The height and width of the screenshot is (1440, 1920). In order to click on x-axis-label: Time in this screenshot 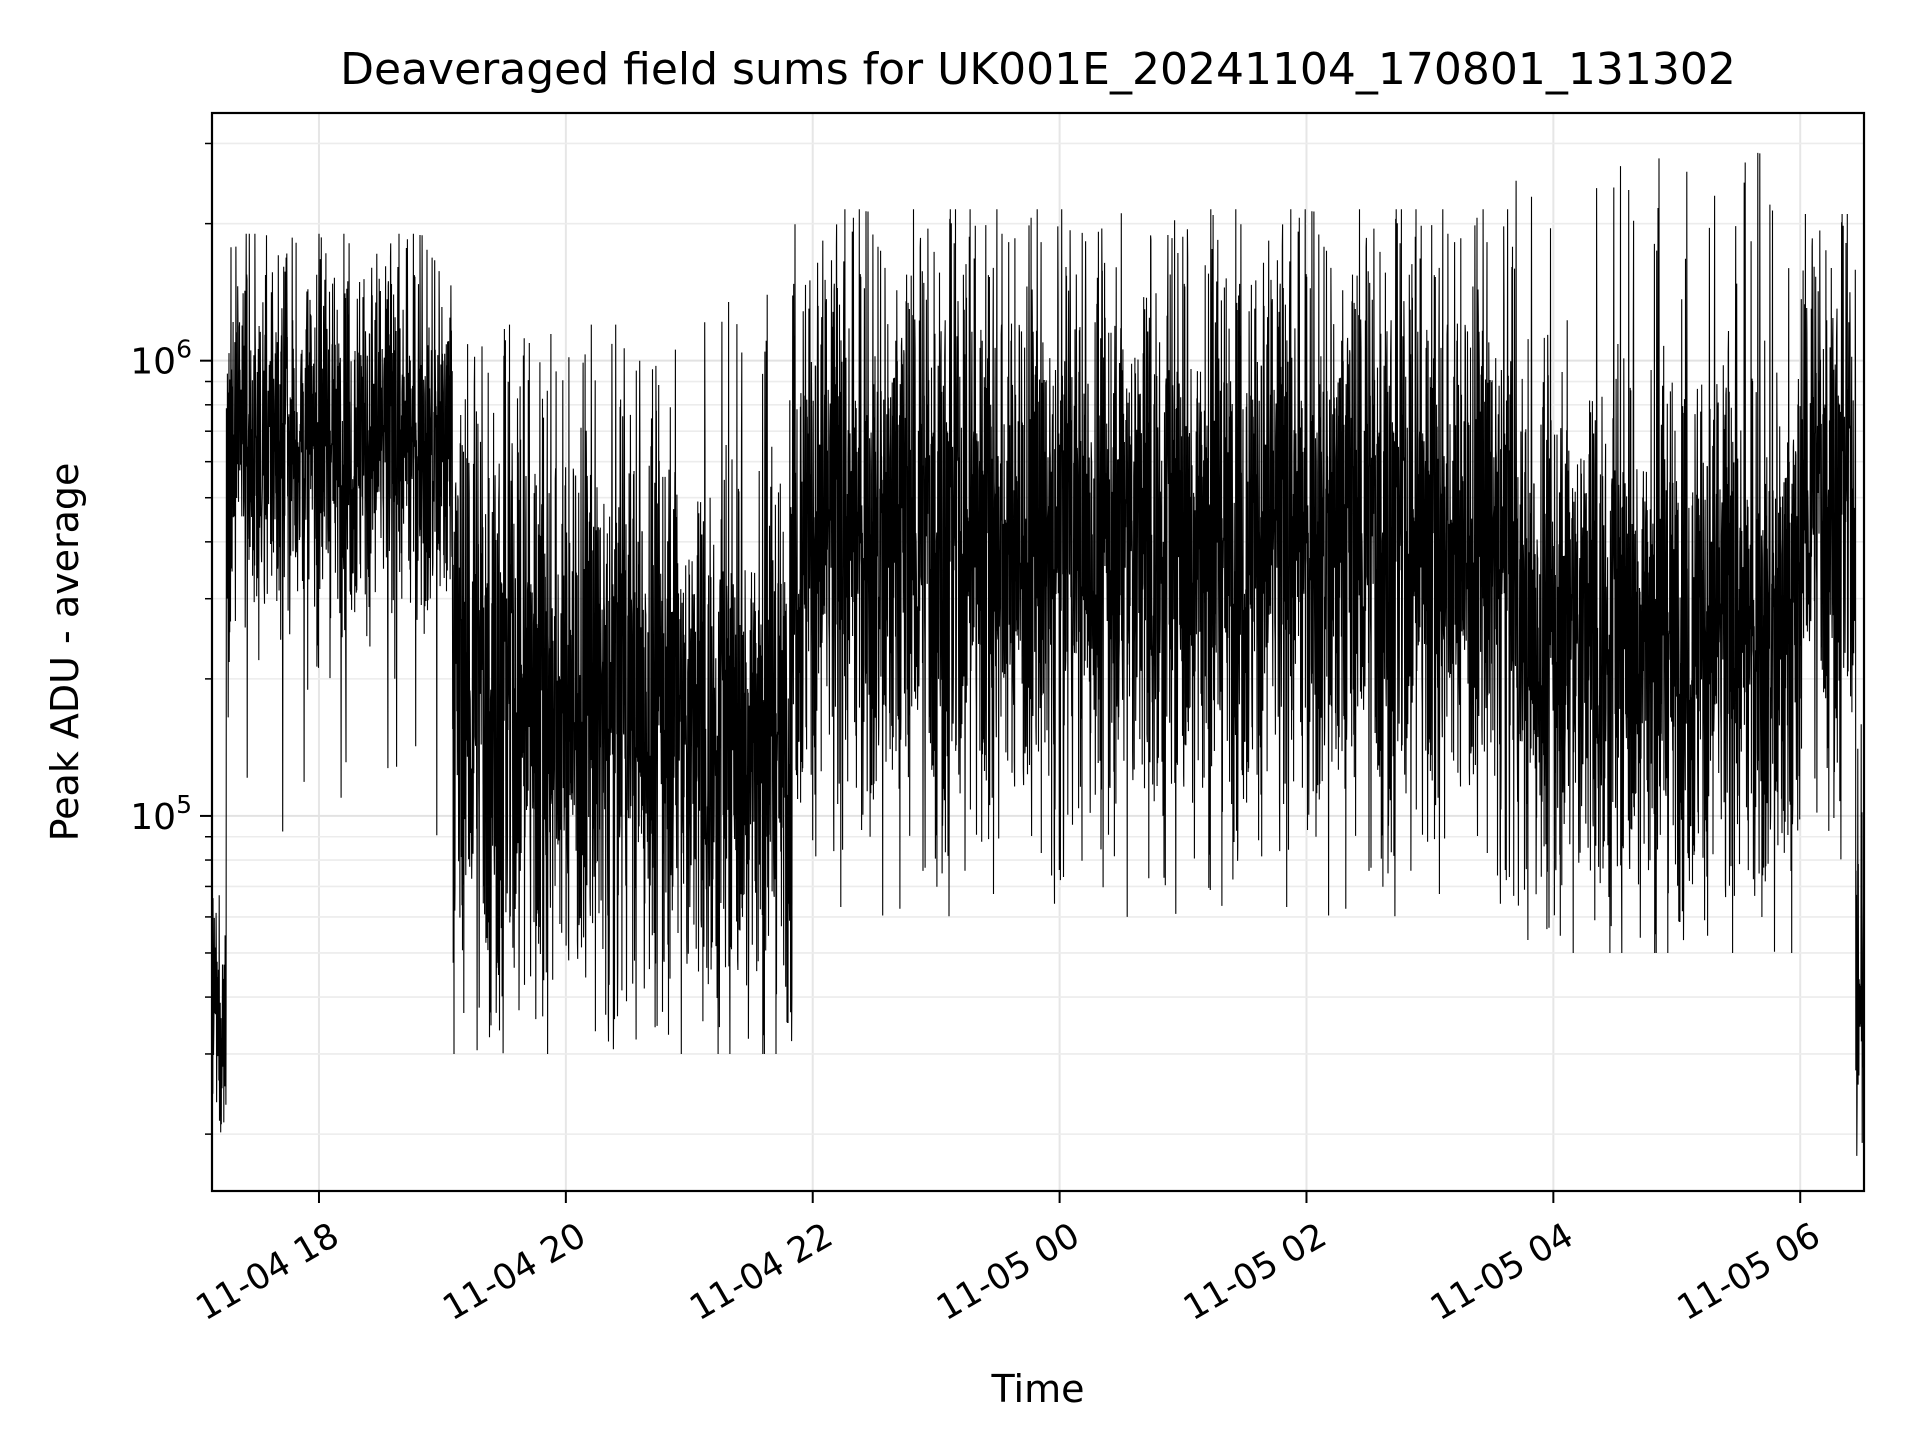, I will do `click(1038, 1389)`.